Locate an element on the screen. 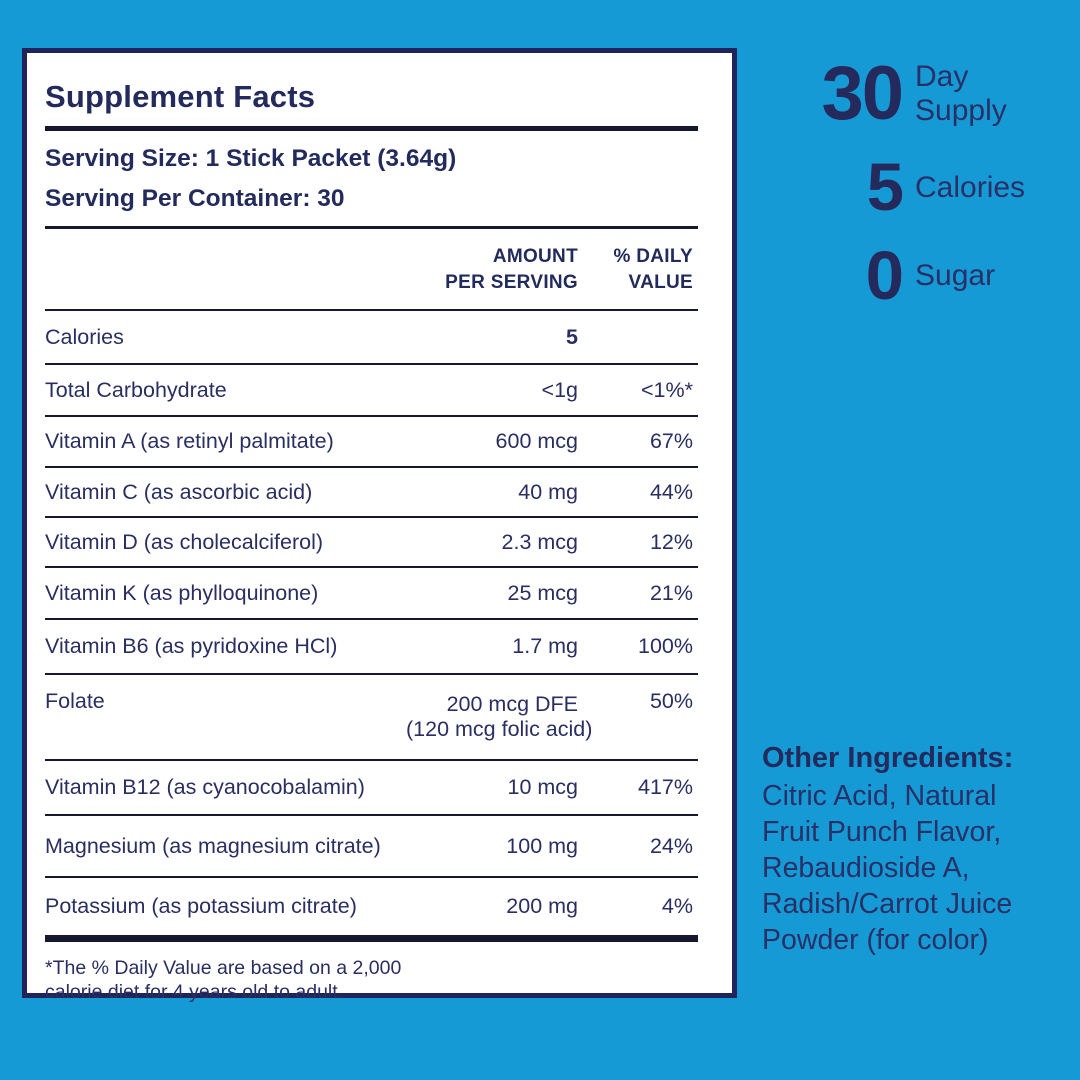  calories-label: Calories is located at coordinates (970, 188).